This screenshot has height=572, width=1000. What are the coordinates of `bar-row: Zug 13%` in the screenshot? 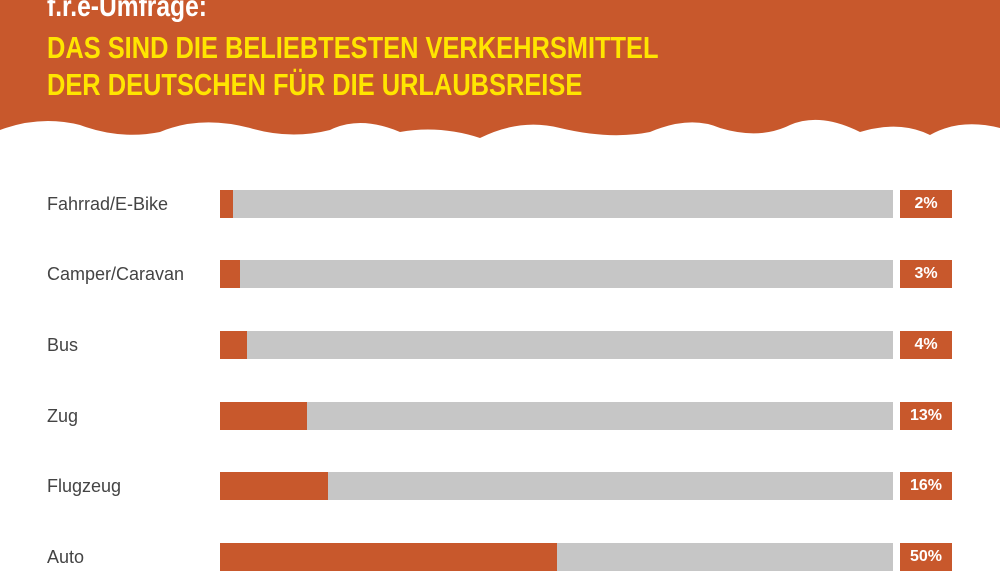 It's located at (500, 416).